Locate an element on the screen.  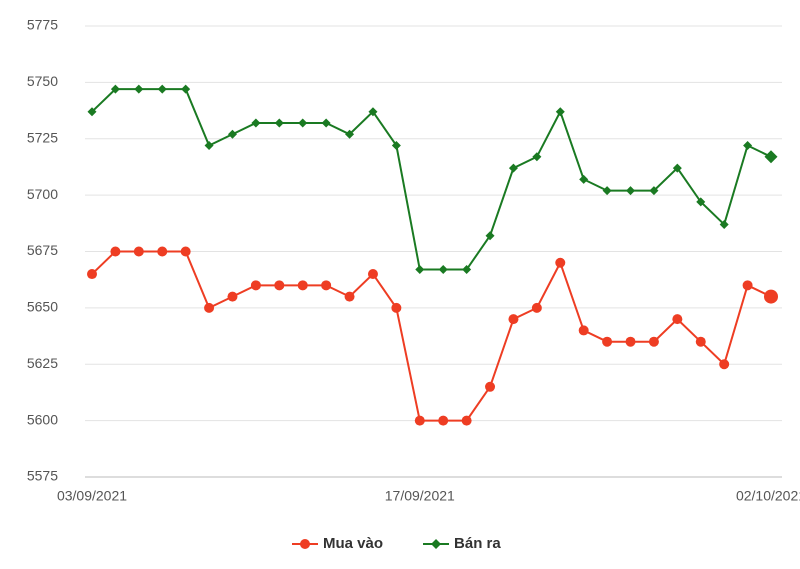
legend-label: Mua vào is located at coordinates (353, 543).